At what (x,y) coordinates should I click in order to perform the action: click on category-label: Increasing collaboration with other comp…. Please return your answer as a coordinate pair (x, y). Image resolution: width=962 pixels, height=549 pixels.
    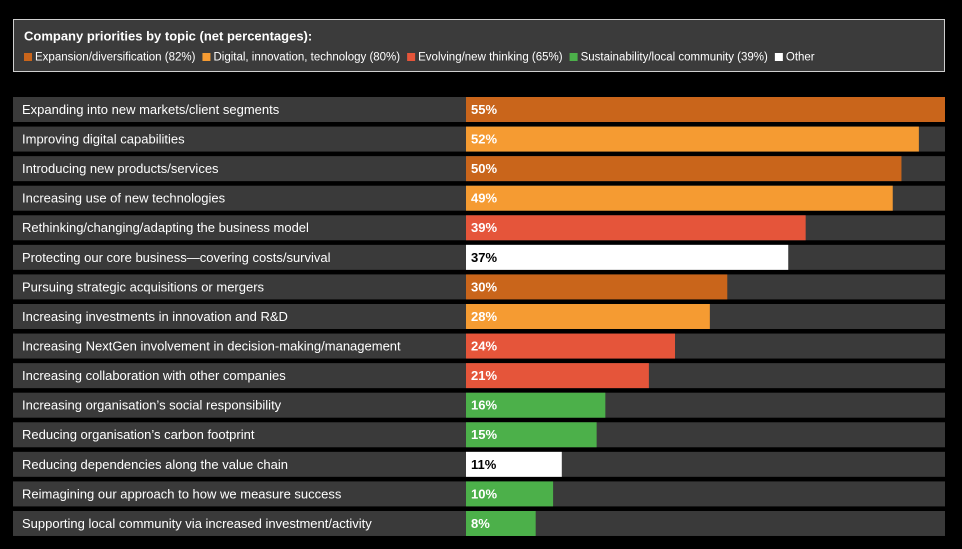
    Looking at the image, I should click on (154, 375).